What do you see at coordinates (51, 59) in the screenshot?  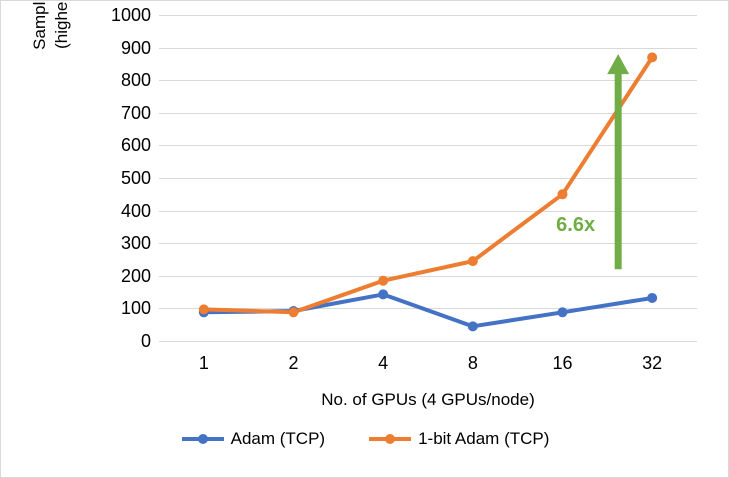 I see `y-axis-title: Samples/seocnd (higher is better)` at bounding box center [51, 59].